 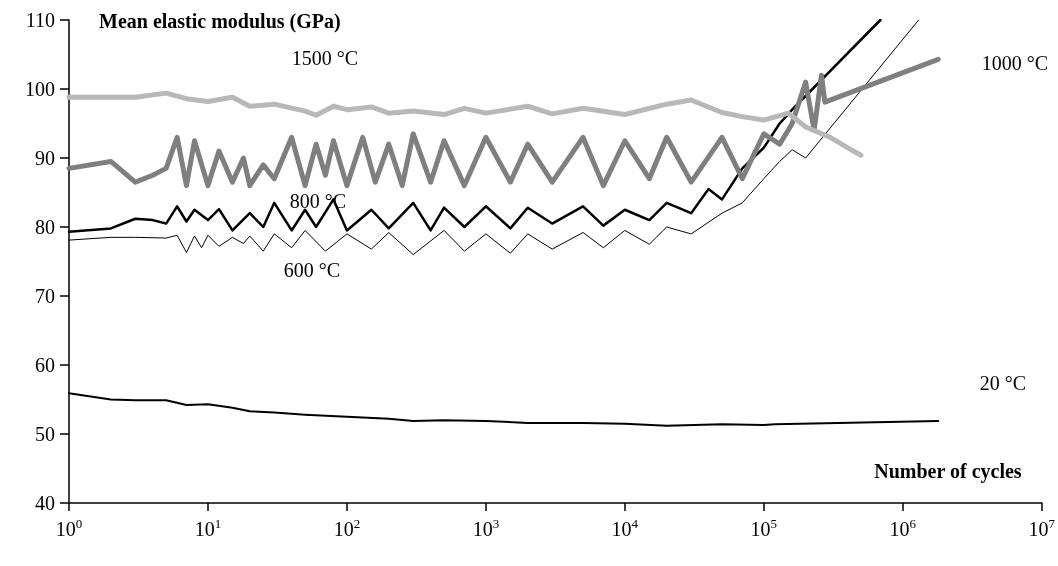 I want to click on y-axis-title: Mean elastic modulus (GPa), so click(x=220, y=21).